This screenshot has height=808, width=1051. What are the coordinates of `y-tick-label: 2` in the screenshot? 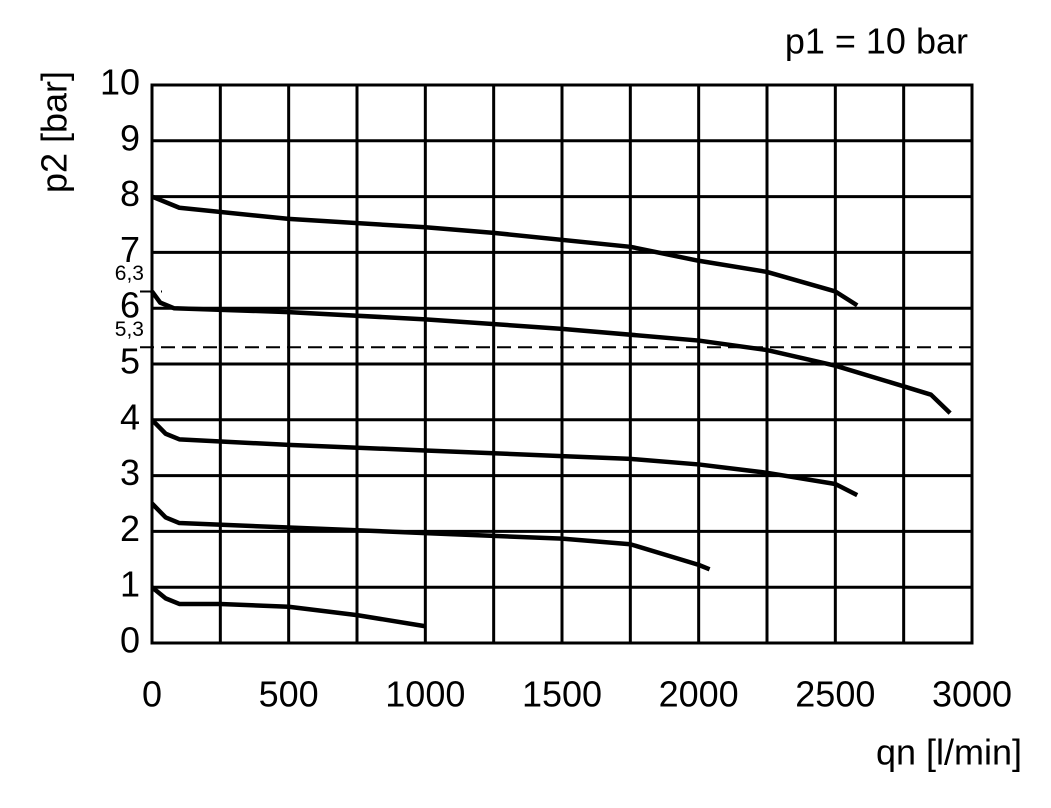 It's located at (130, 528).